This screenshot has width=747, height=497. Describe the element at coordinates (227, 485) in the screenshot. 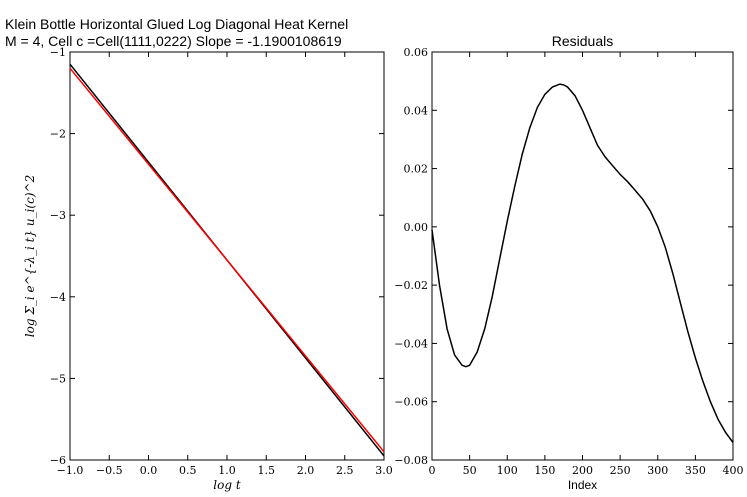

I see `x-axis-label: log t` at that location.